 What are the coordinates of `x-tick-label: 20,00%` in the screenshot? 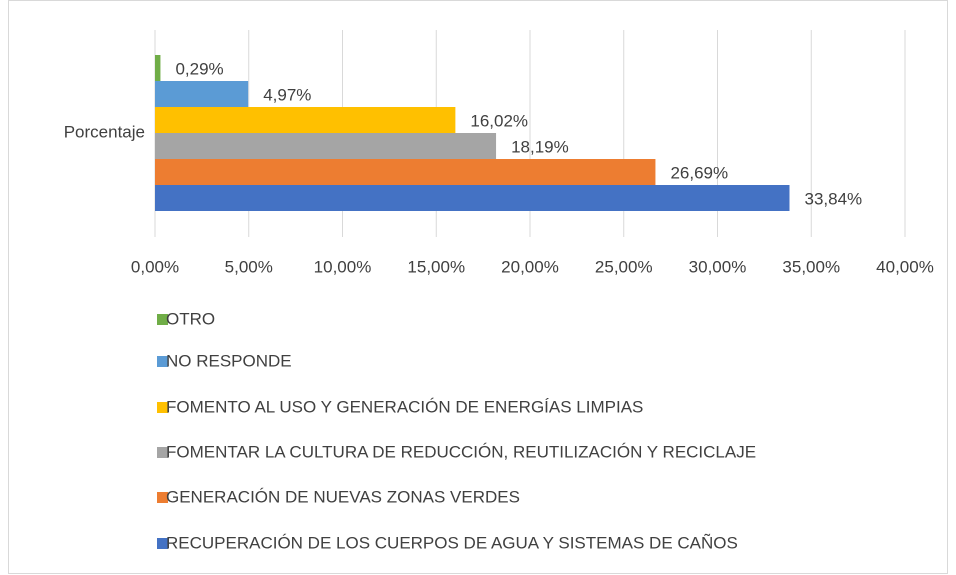 It's located at (530, 266).